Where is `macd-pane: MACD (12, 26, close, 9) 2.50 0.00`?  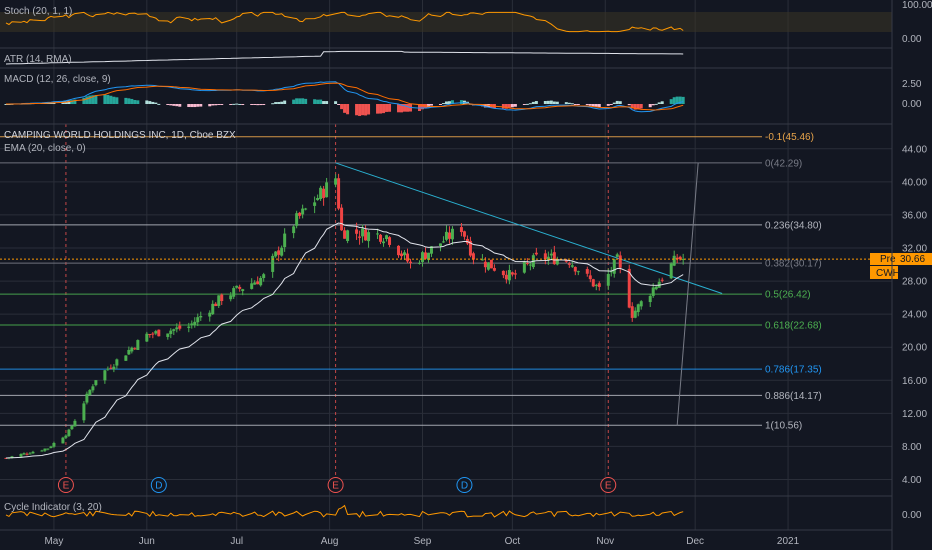
macd-pane: MACD (12, 26, close, 9) 2.50 0.00 is located at coordinates (463, 95).